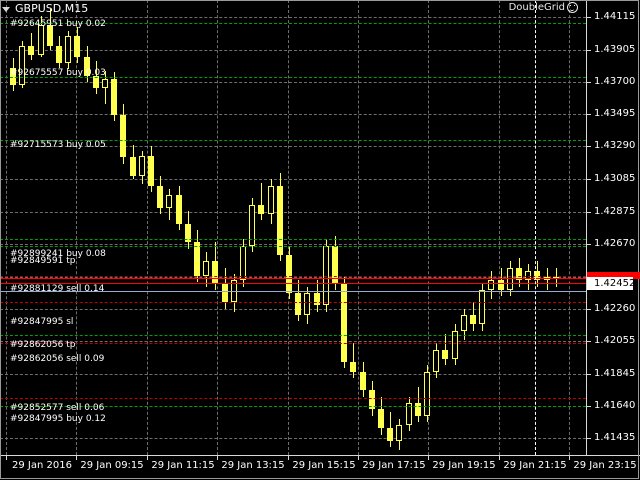 The image size is (640, 480). What do you see at coordinates (6, 9) in the screenshot?
I see `chevron-down-icon` at bounding box center [6, 9].